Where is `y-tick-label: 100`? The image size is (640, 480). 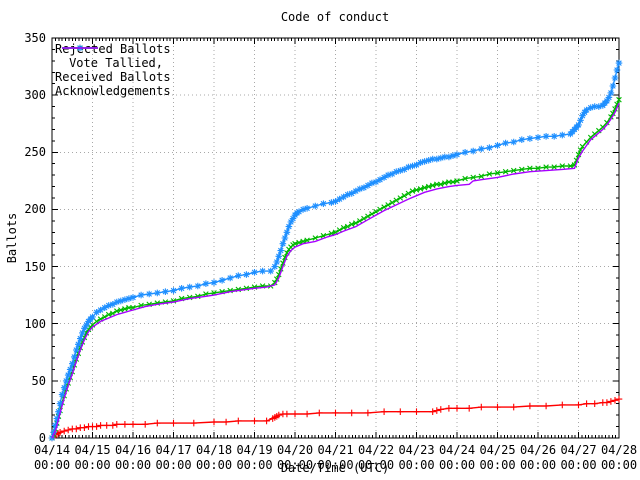 y-tick-label: 100 is located at coordinates (35, 323).